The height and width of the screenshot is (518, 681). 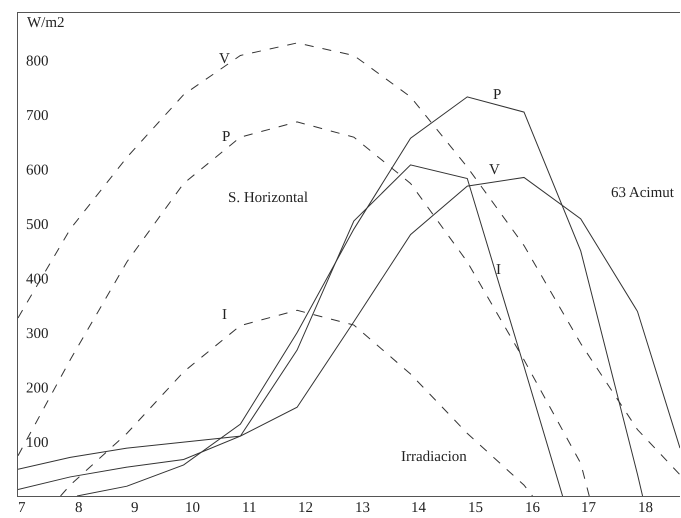 I want to click on annotation: S. Horizontal, so click(x=268, y=198).